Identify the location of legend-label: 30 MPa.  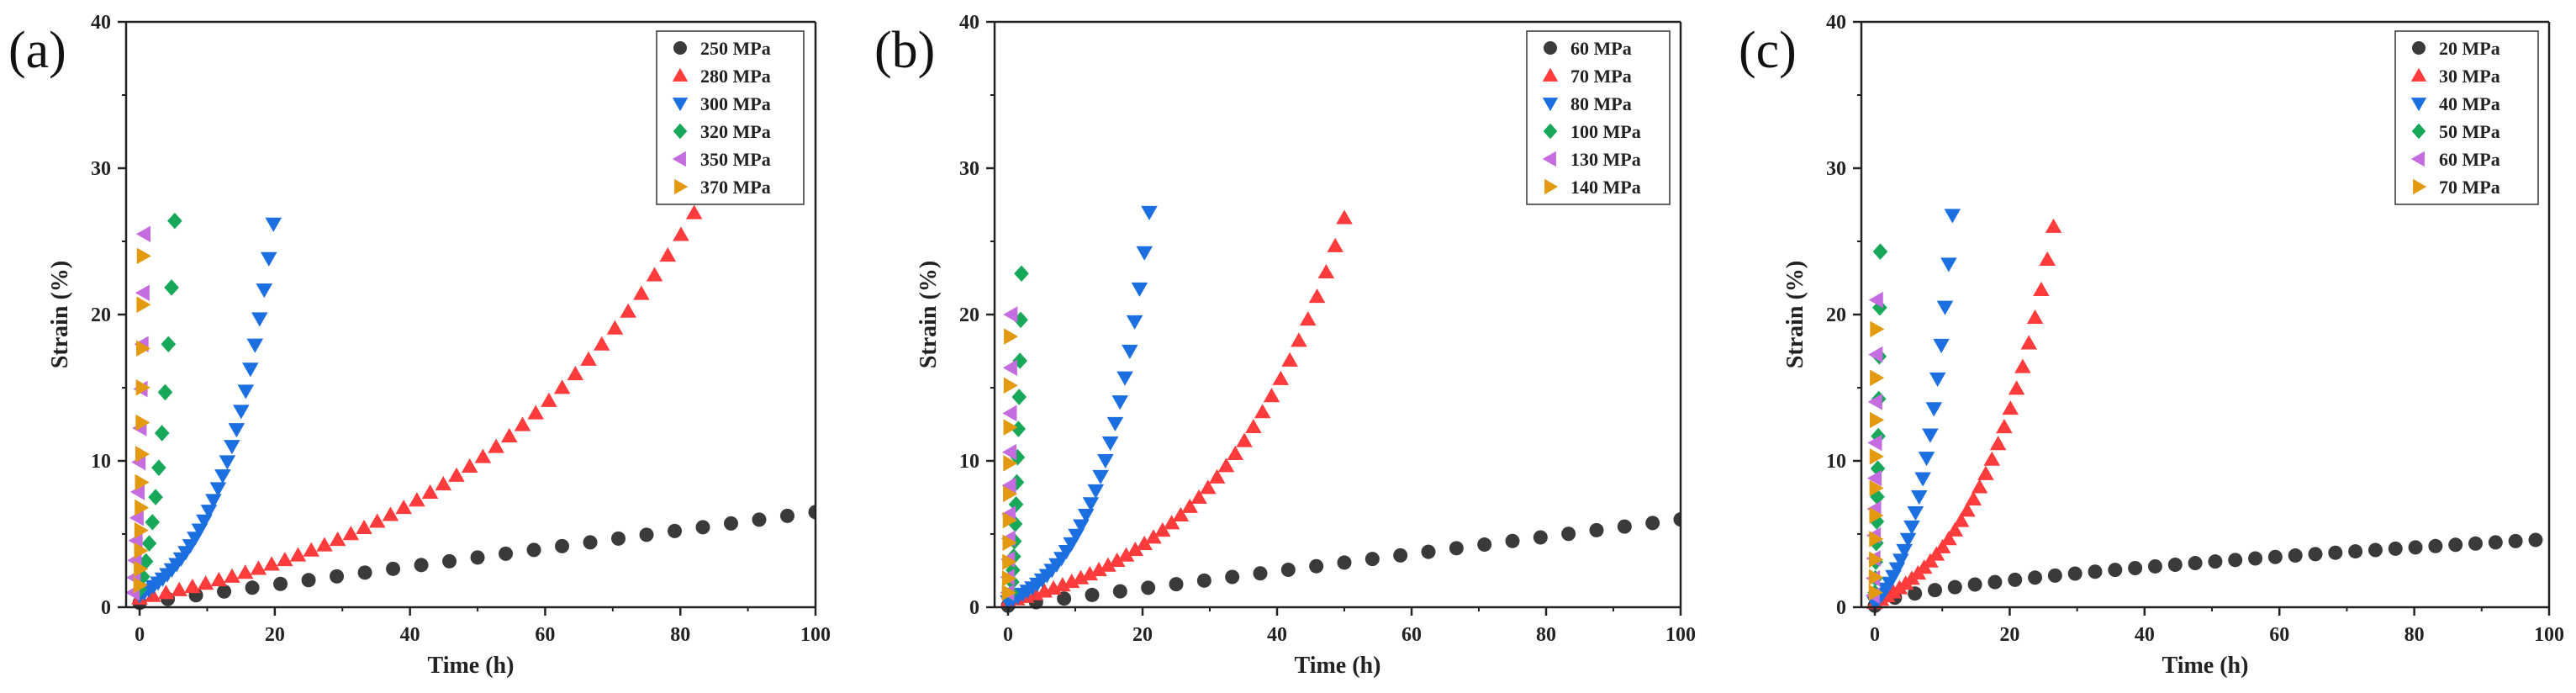
(2470, 76).